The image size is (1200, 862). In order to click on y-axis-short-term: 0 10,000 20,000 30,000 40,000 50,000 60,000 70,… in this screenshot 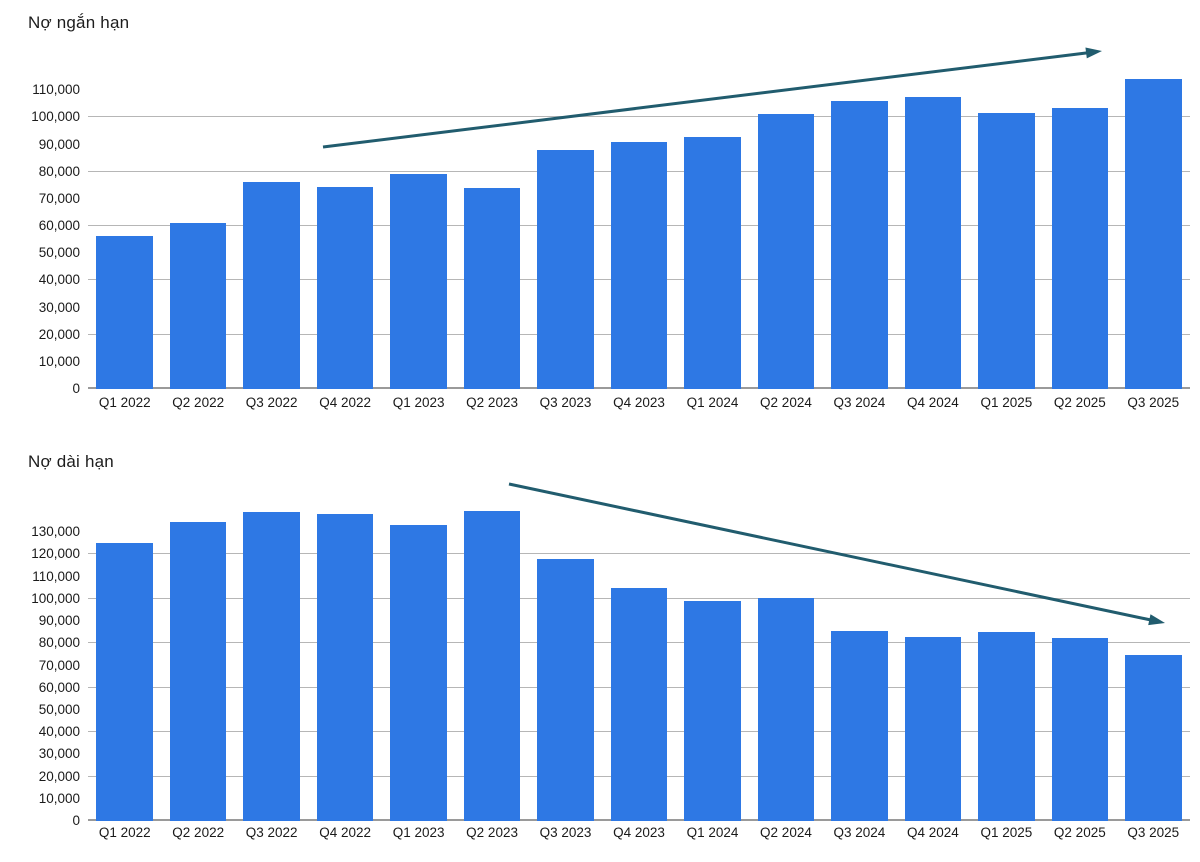, I will do `click(40, 229)`.